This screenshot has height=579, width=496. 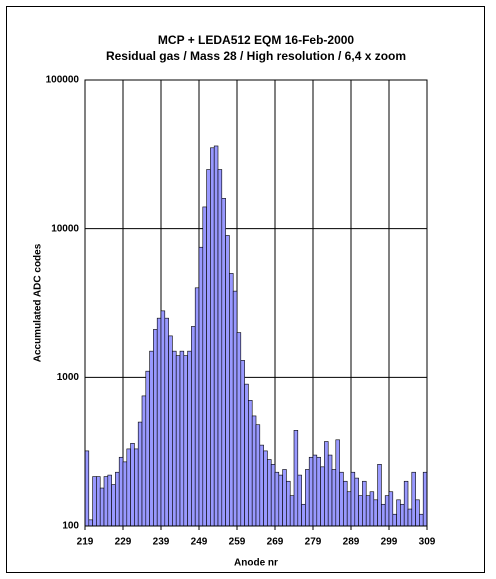 I want to click on y-axis-label: Accumulated ADC codes, so click(x=38, y=302).